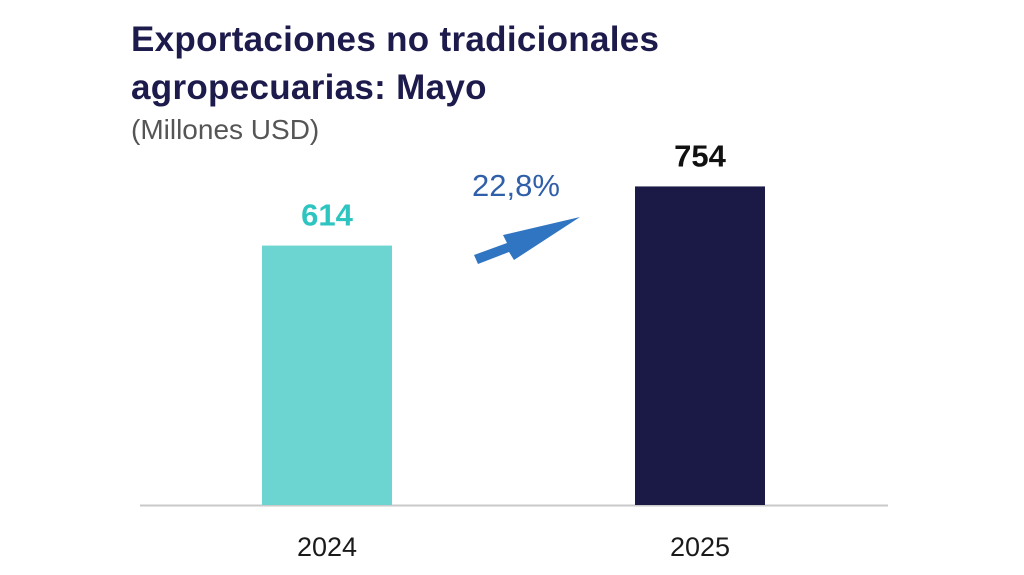 The height and width of the screenshot is (575, 1024). What do you see at coordinates (327, 375) in the screenshot?
I see `bar-2024` at bounding box center [327, 375].